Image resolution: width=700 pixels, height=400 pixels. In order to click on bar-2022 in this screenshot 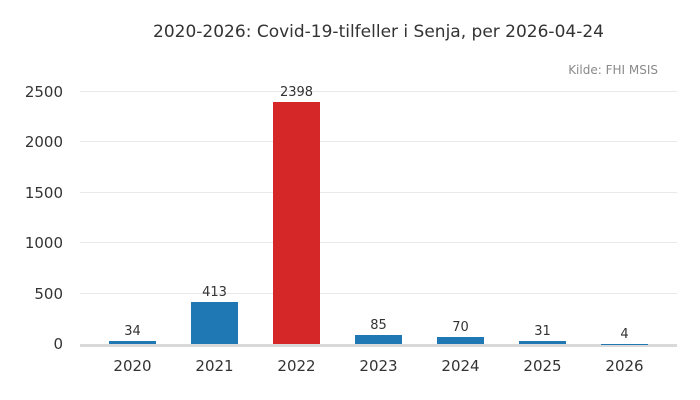, I will do `click(296, 223)`.